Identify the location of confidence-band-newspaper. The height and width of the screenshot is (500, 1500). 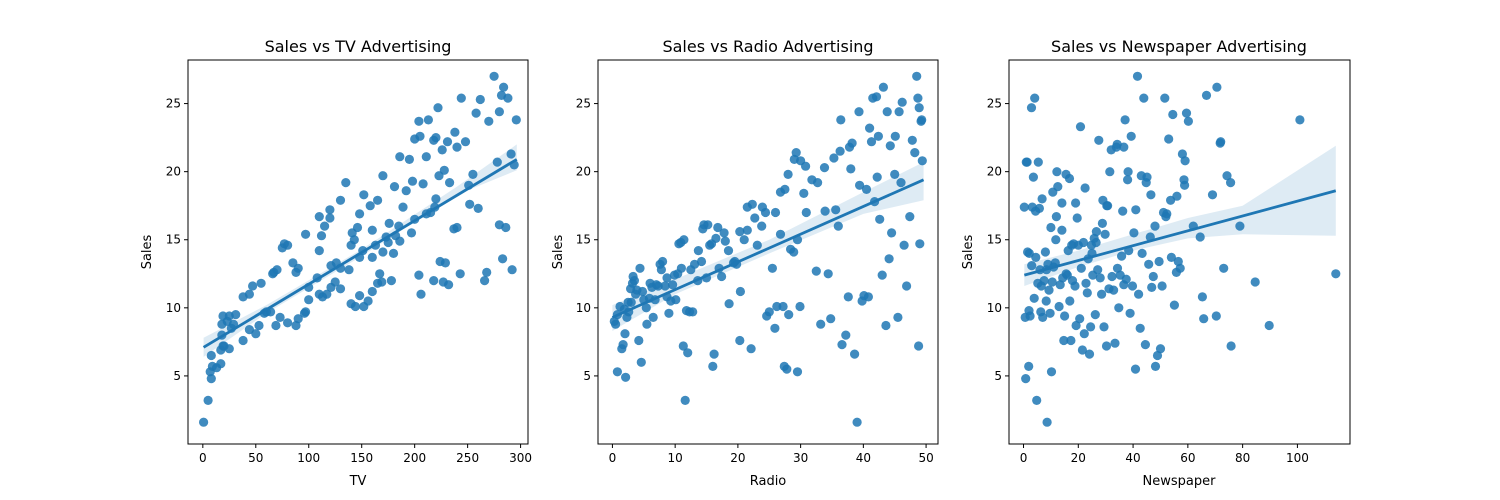
(1180, 215).